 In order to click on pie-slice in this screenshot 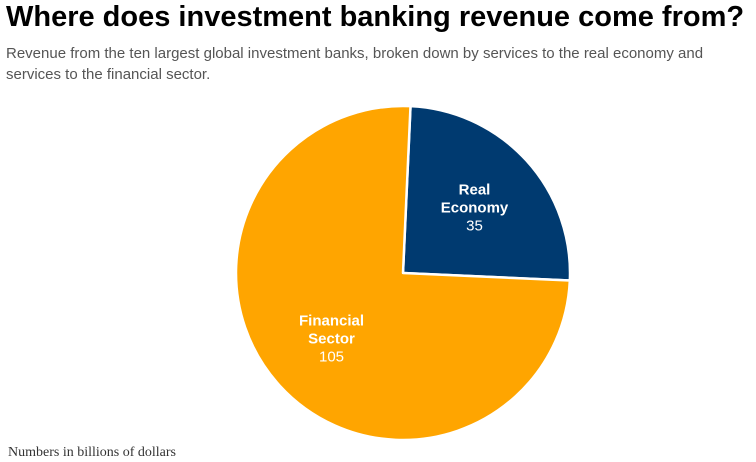, I will do `click(486, 193)`.